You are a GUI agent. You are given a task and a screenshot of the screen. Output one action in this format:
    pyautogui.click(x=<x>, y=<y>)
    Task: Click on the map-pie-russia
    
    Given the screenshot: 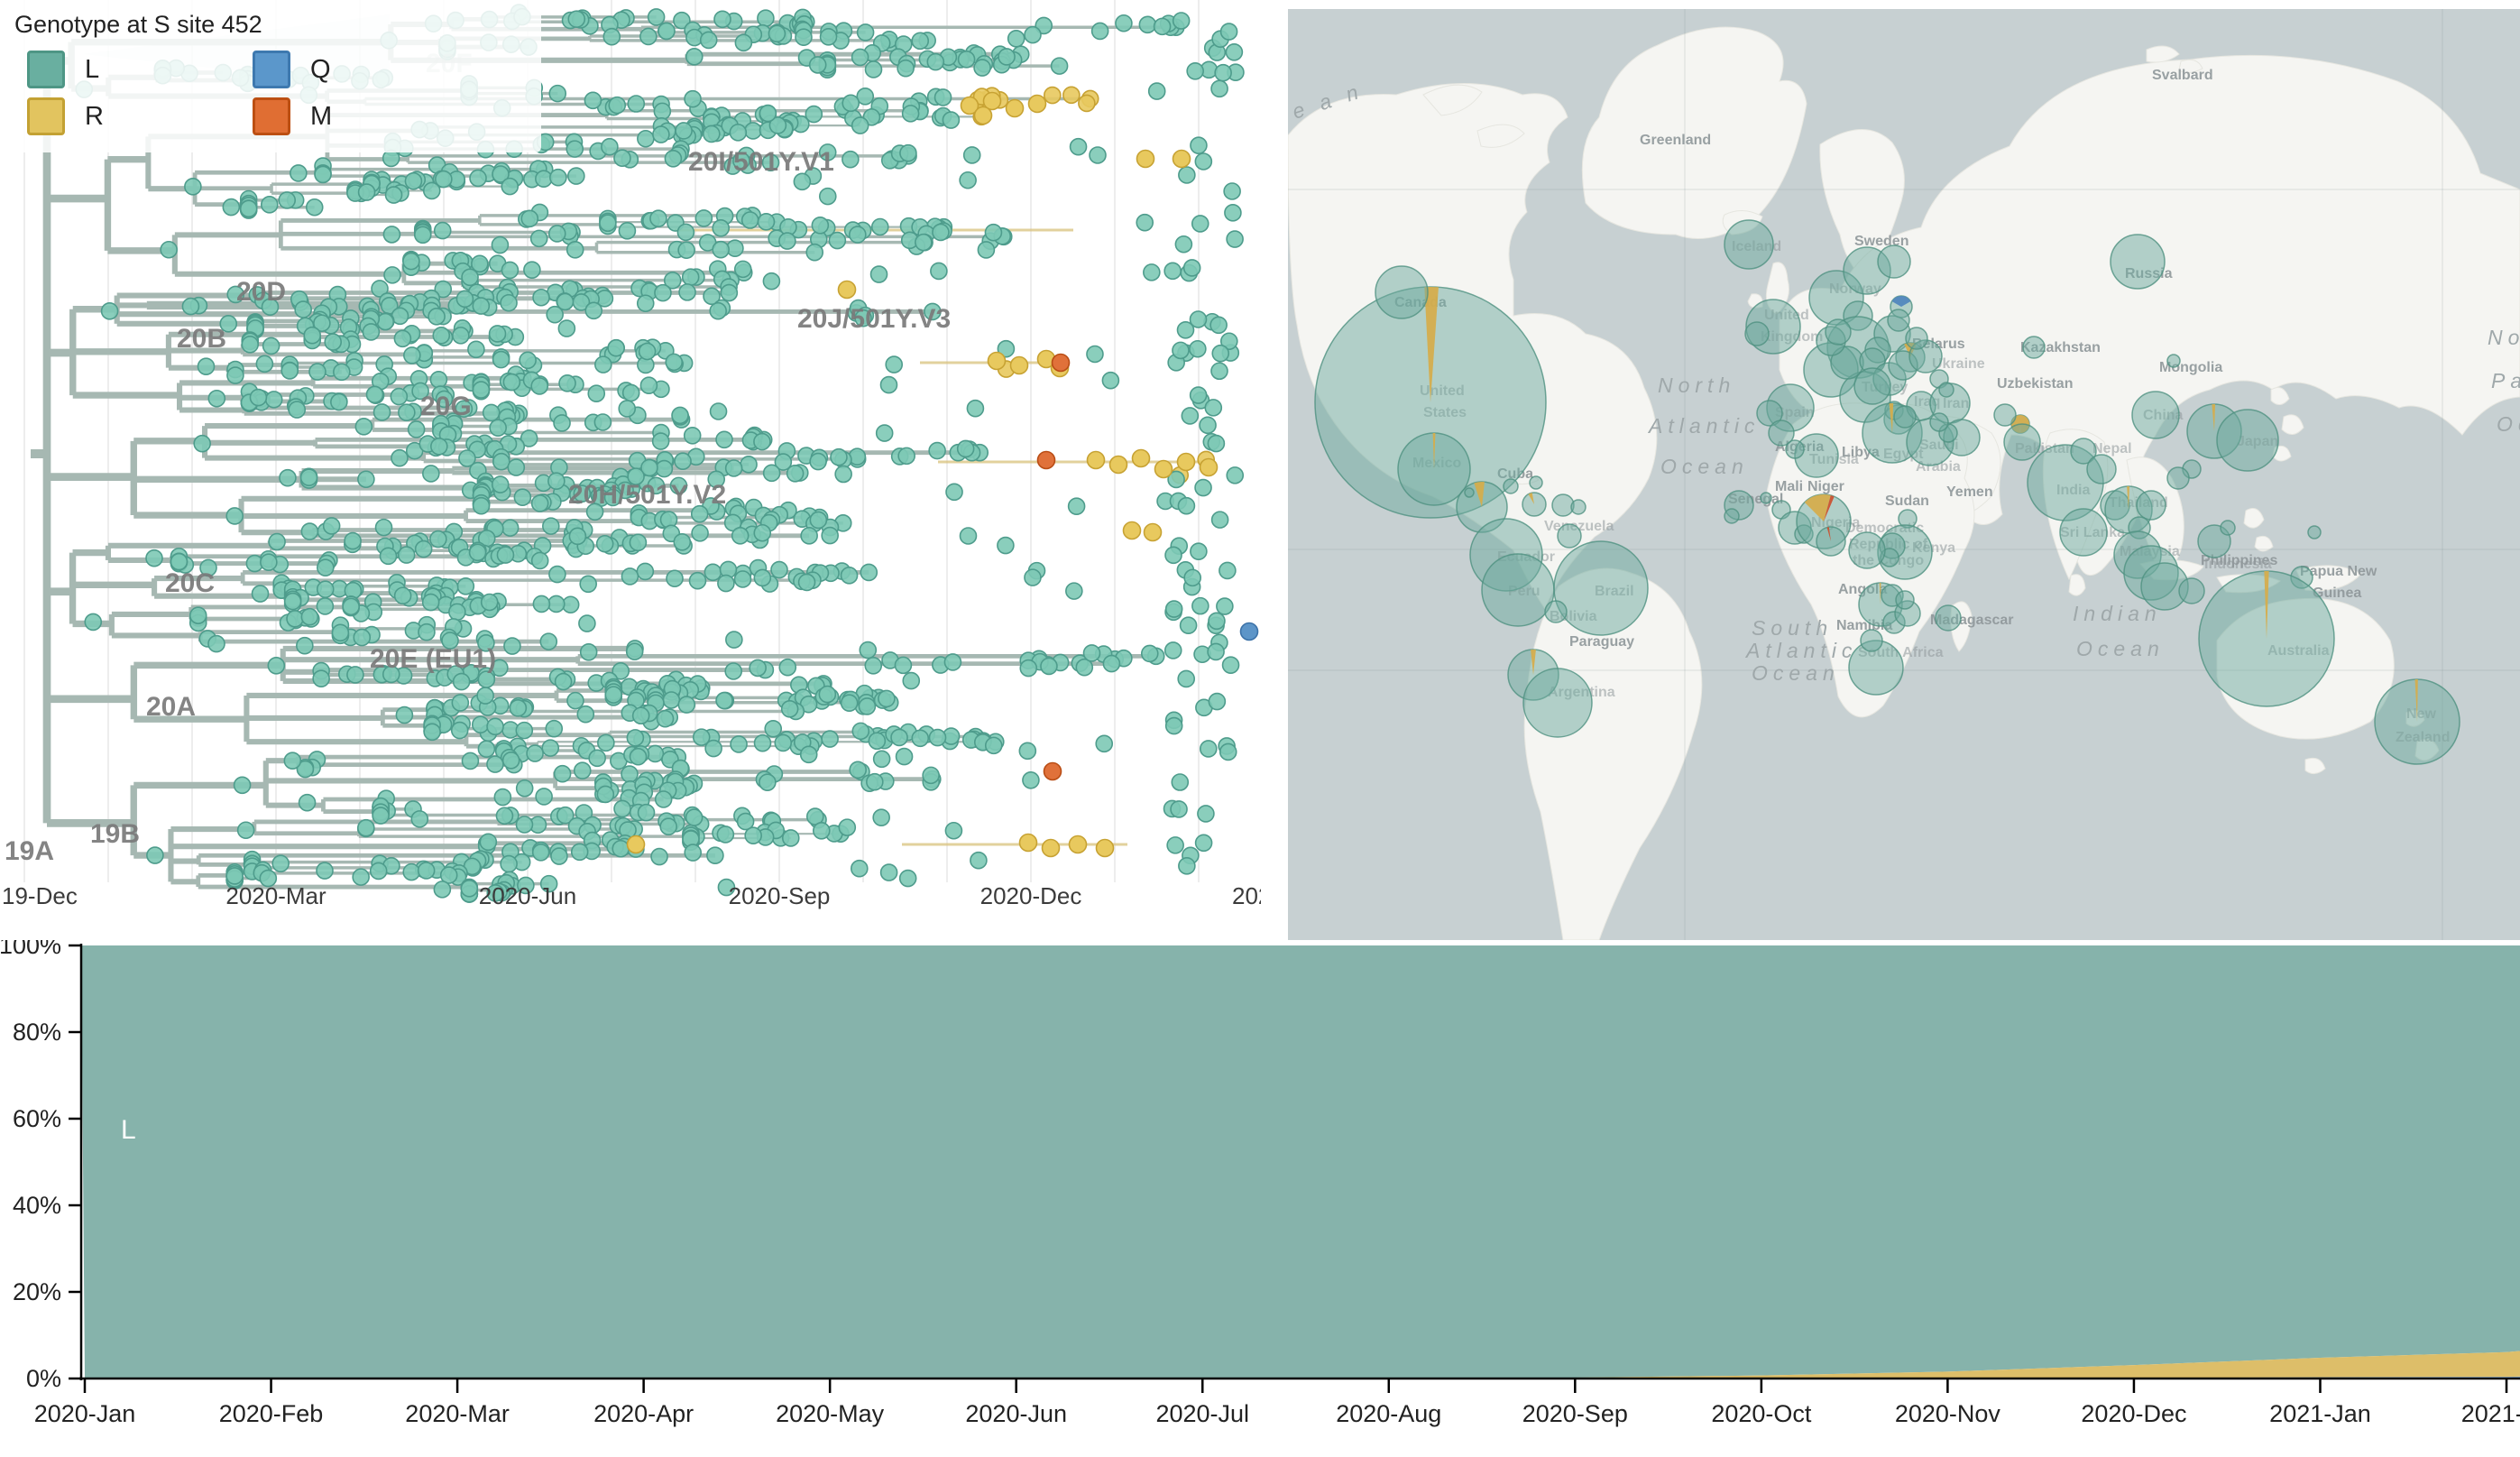 What is the action you would take?
    pyautogui.click(x=2138, y=262)
    